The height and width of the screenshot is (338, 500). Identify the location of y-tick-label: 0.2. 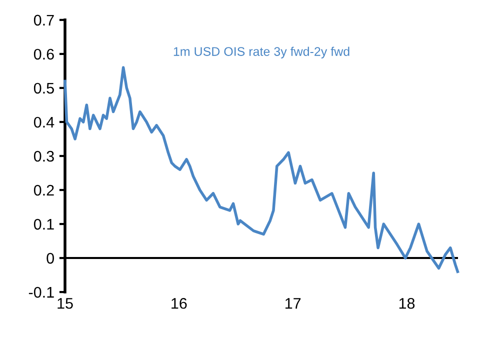
(44, 190).